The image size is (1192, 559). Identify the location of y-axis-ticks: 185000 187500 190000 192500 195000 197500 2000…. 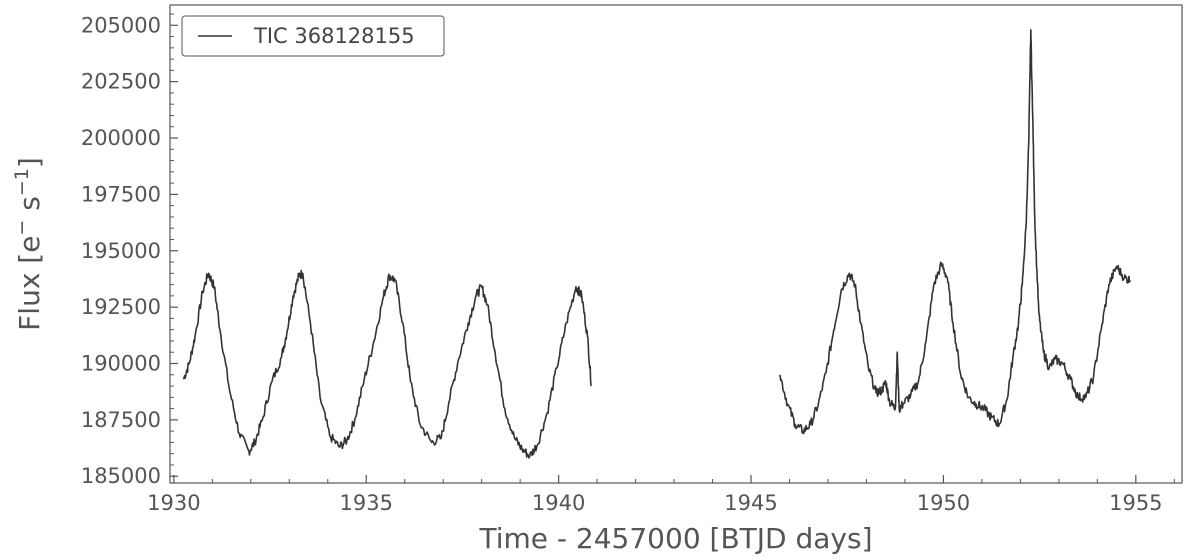
(129, 250).